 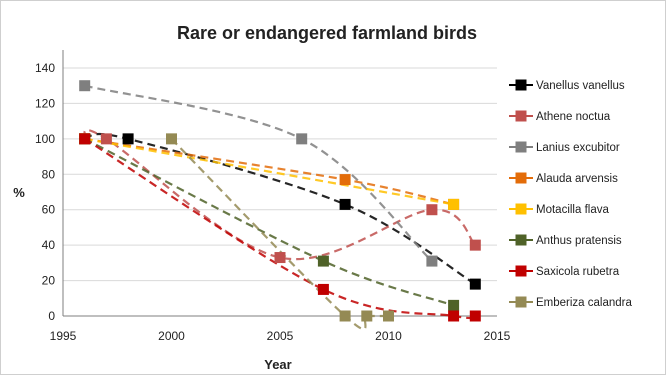 I want to click on x-tick-label: 2005, so click(x=280, y=336).